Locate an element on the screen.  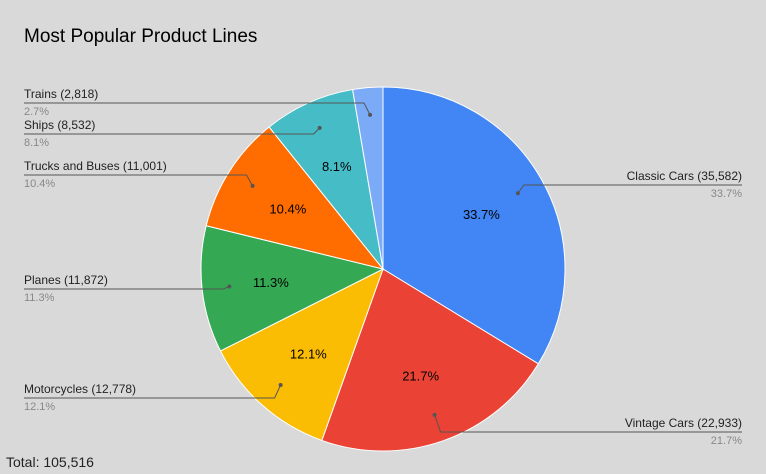
slice-callout-name: Vintage Cars (22,933) is located at coordinates (683, 423).